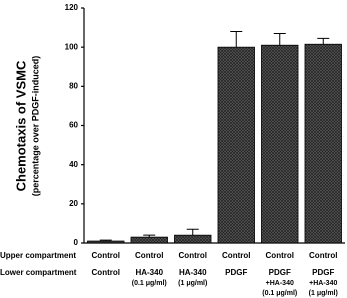 The width and height of the screenshot is (347, 298). Describe the element at coordinates (76, 242) in the screenshot. I see `y-tick-label: 0` at that location.